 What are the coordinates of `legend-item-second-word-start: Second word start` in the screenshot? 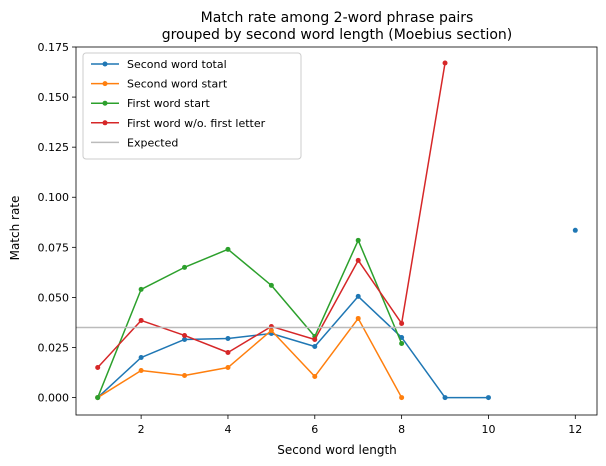 It's located at (159, 84).